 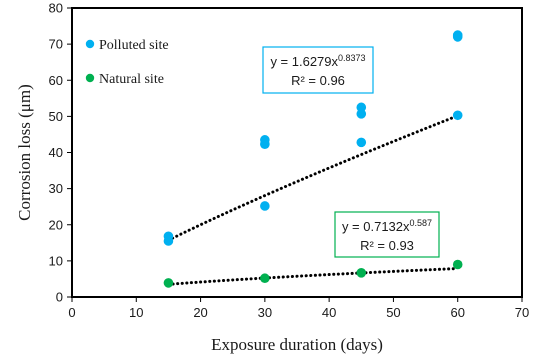 I want to click on legend-label: Polluted site, so click(x=134, y=45).